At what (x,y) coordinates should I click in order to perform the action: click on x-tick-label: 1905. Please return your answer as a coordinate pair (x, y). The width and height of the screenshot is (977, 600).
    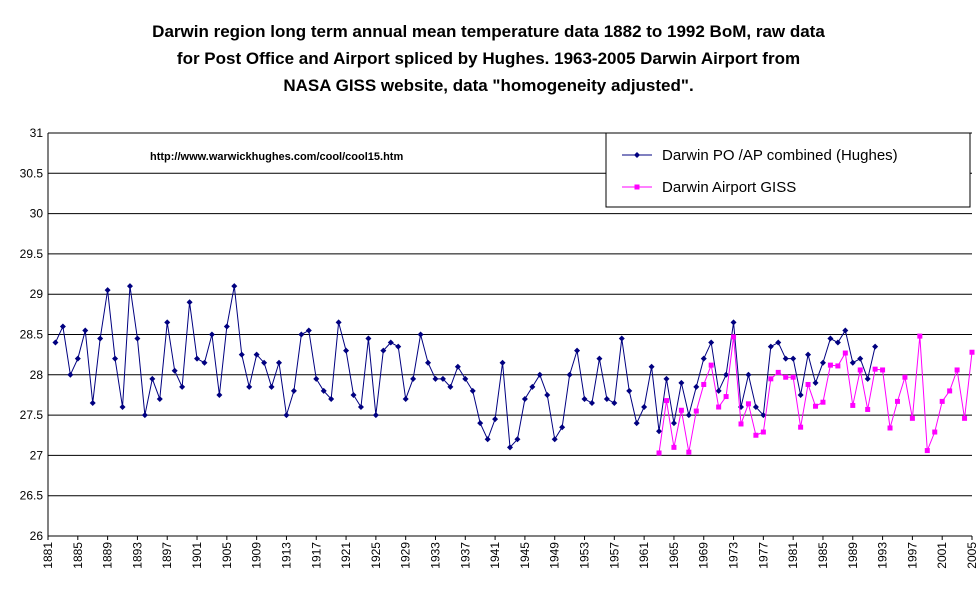
    Looking at the image, I should click on (227, 555).